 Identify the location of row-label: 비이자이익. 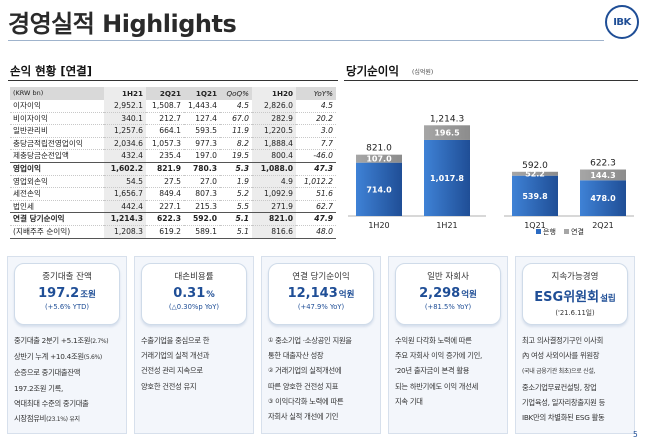
(57, 119).